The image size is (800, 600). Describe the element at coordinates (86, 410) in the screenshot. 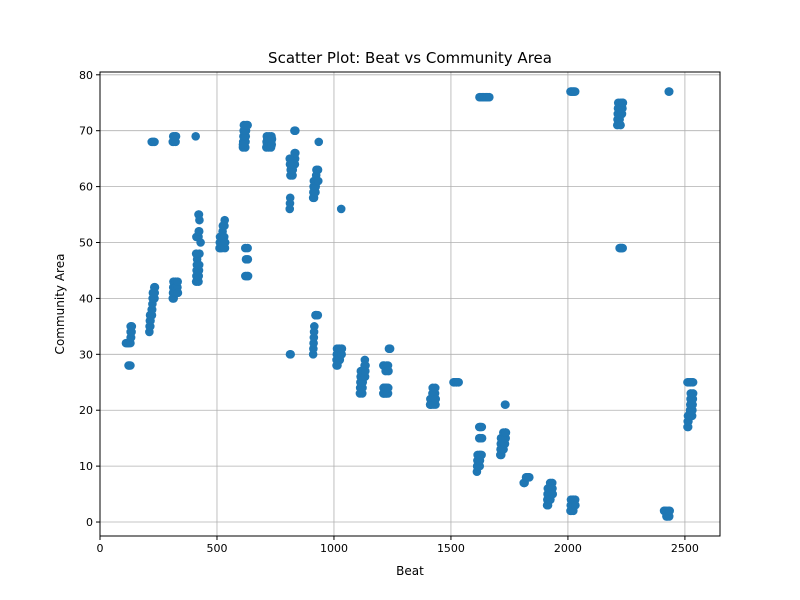

I see `y-tick-label: 20` at that location.